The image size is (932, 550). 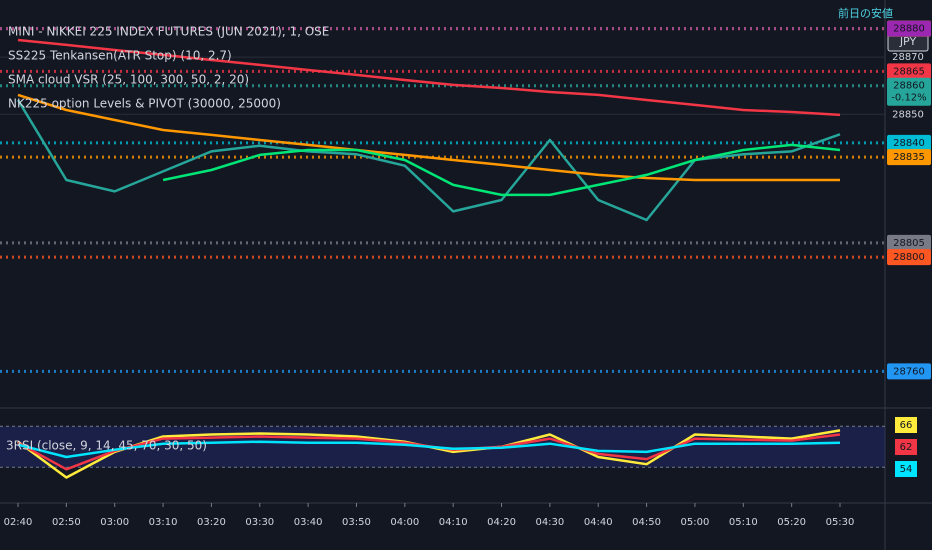 What do you see at coordinates (501, 522) in the screenshot?
I see `x-tick-label: 04:20` at bounding box center [501, 522].